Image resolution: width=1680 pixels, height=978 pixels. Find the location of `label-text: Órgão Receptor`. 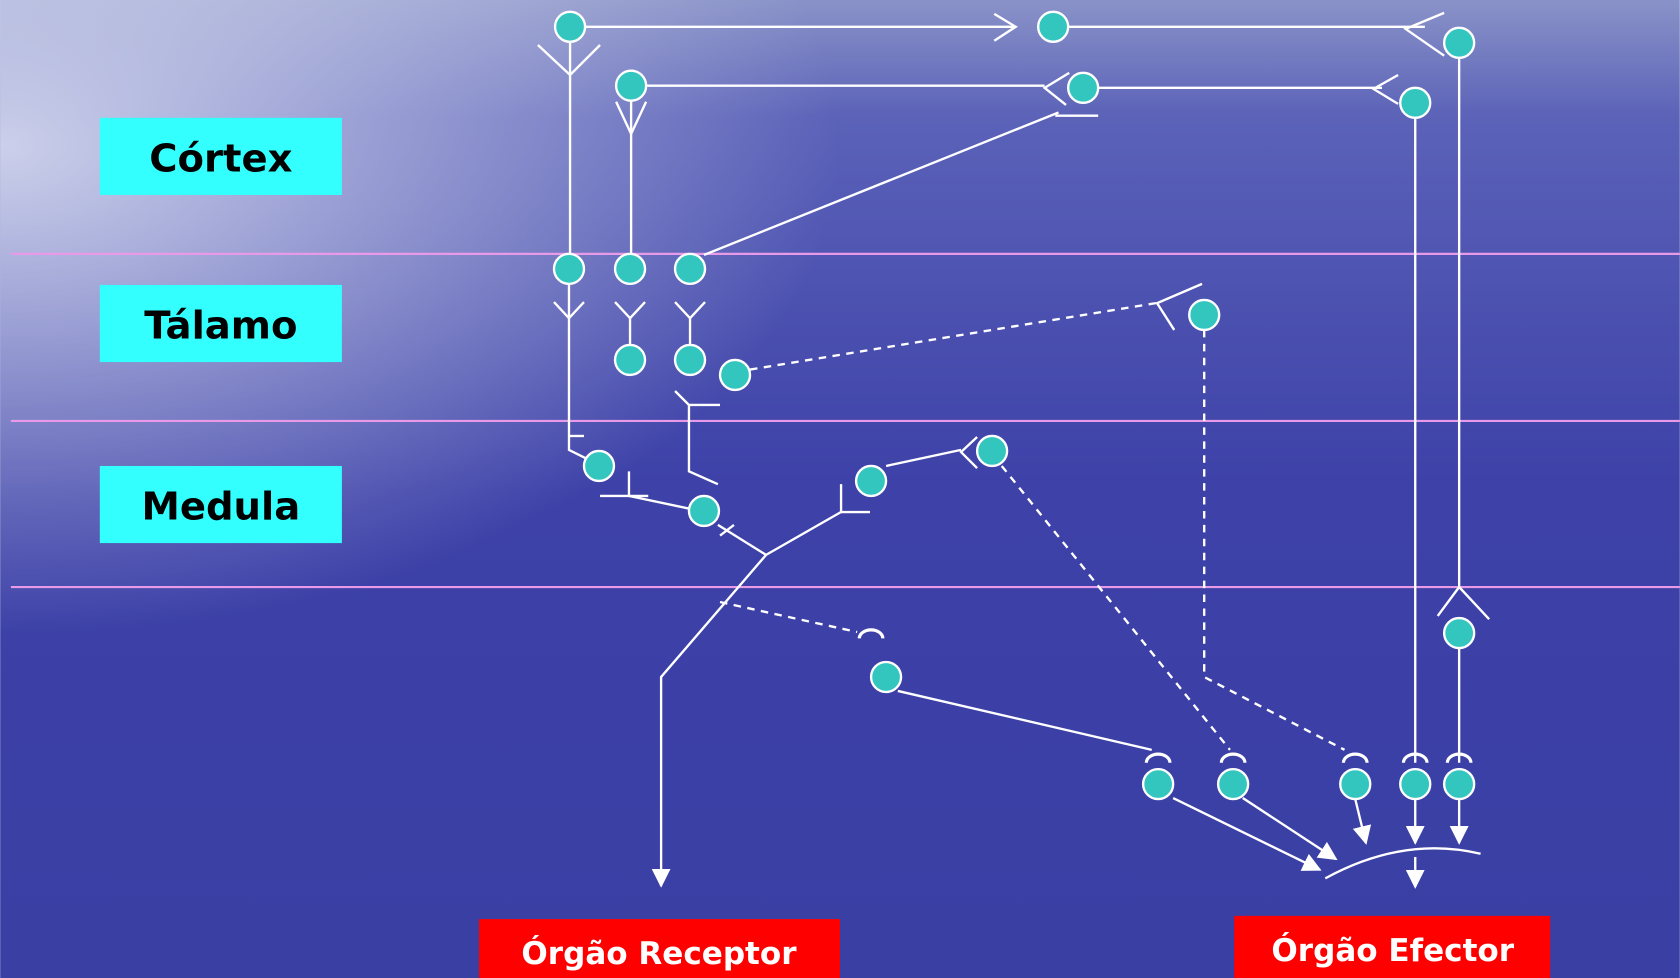

label-text: Órgão Receptor is located at coordinates (659, 952).